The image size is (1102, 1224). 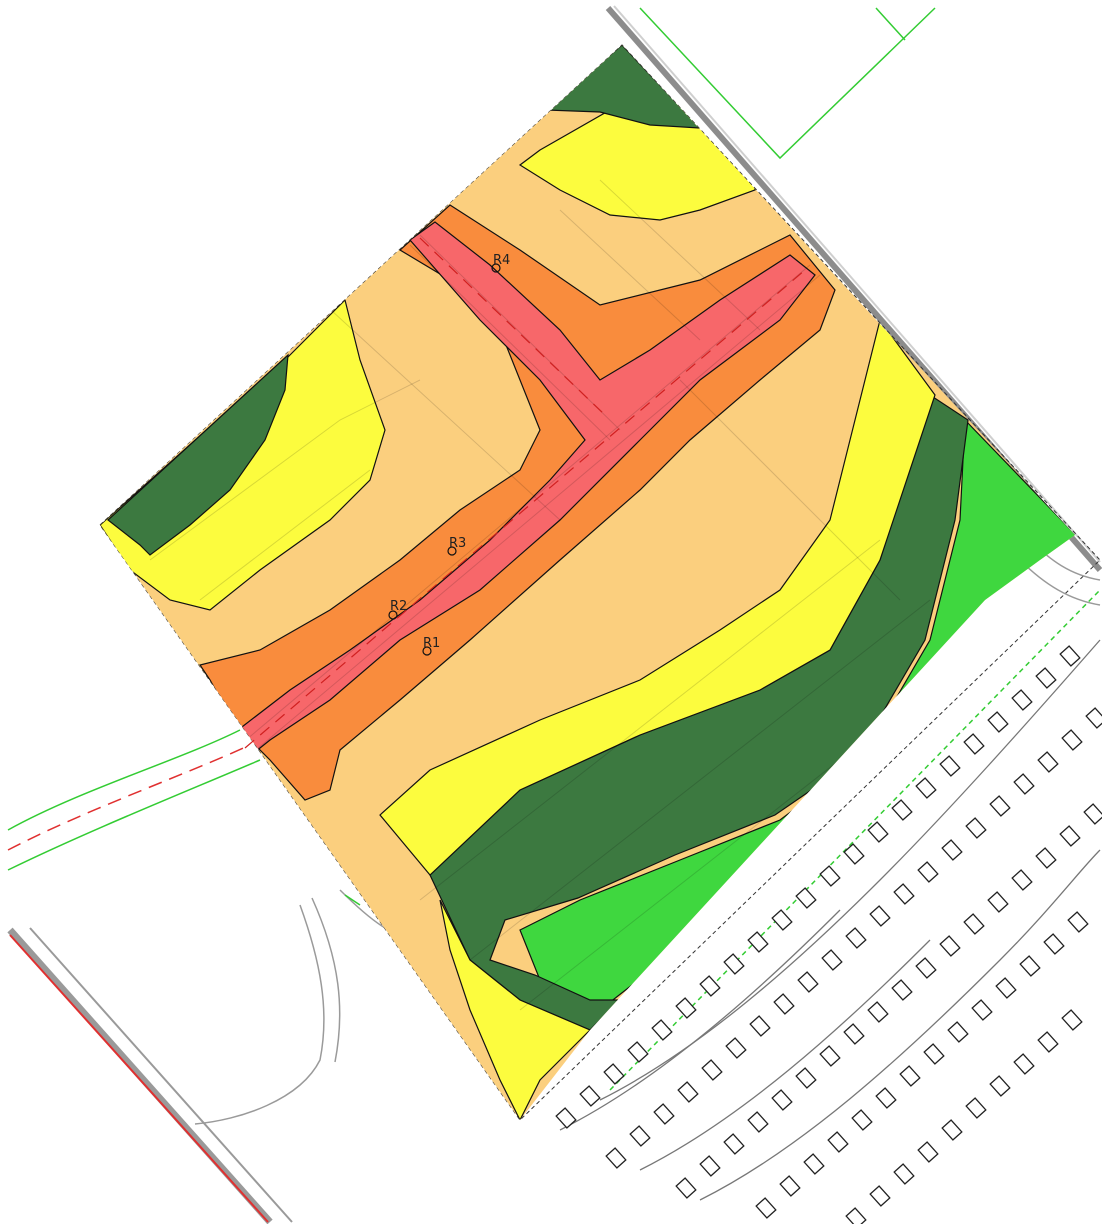 I want to click on receptor-r4: R4, so click(x=500, y=263).